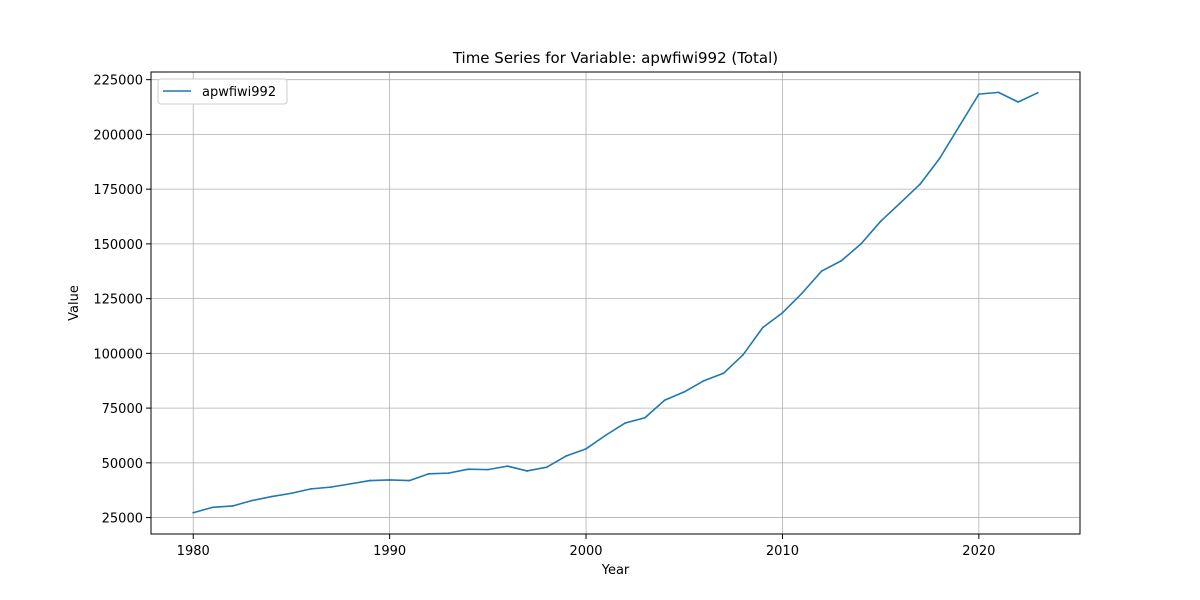 This screenshot has height=600, width=1200. I want to click on legend: apwfiwi992, so click(222, 91).